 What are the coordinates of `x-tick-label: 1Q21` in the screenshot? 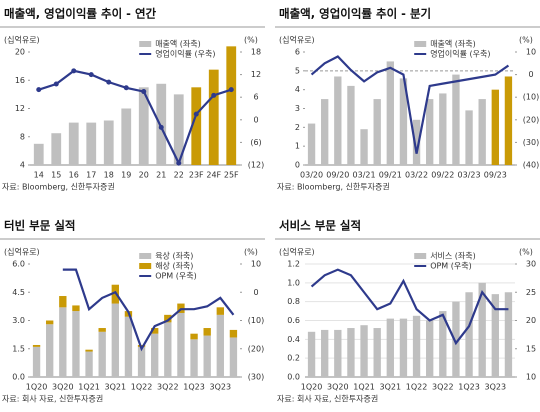 It's located at (89, 387).